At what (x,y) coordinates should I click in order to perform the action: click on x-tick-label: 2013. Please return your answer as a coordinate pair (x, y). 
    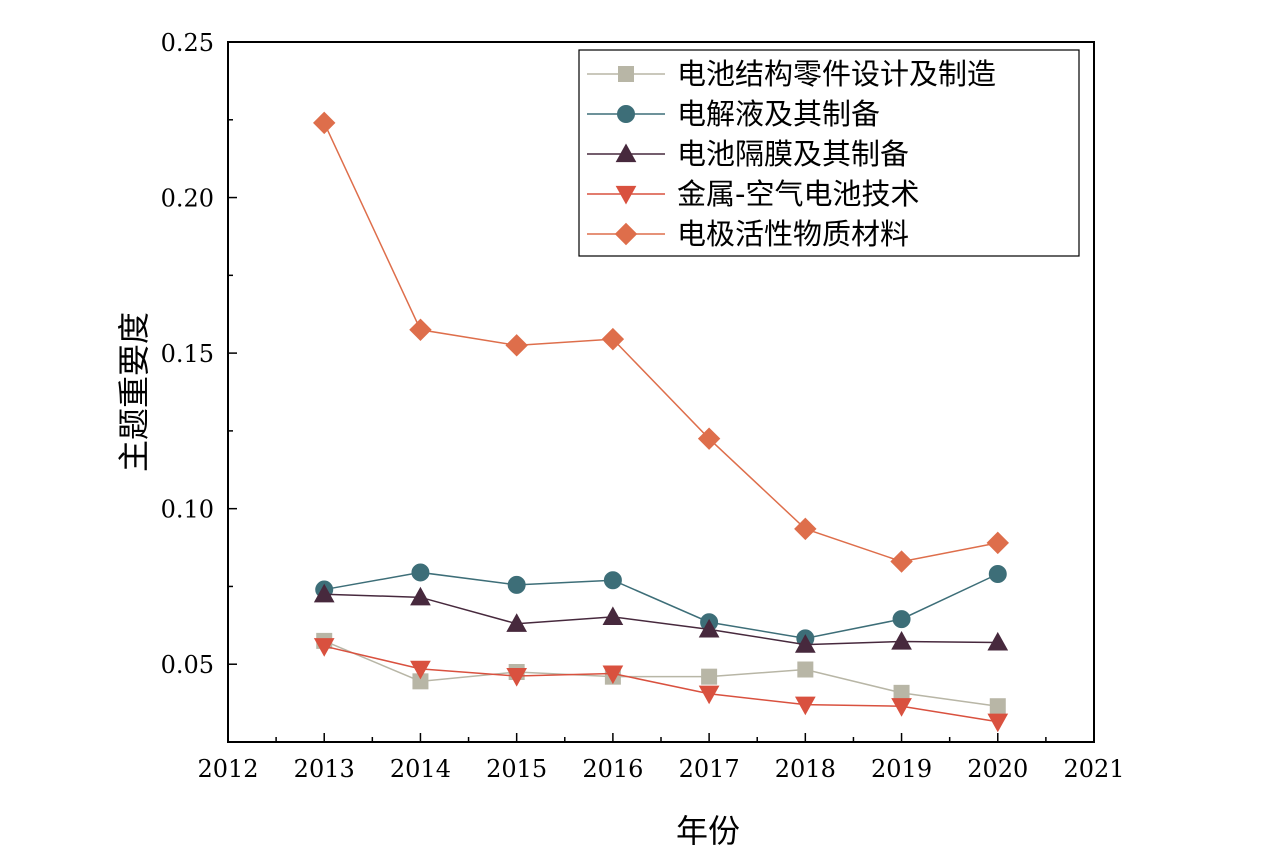
    Looking at the image, I should click on (324, 769).